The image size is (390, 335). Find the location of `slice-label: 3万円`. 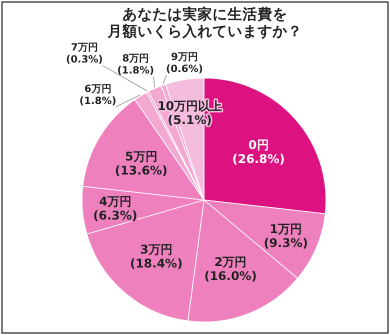

slice-label: 3万円 is located at coordinates (156, 249).